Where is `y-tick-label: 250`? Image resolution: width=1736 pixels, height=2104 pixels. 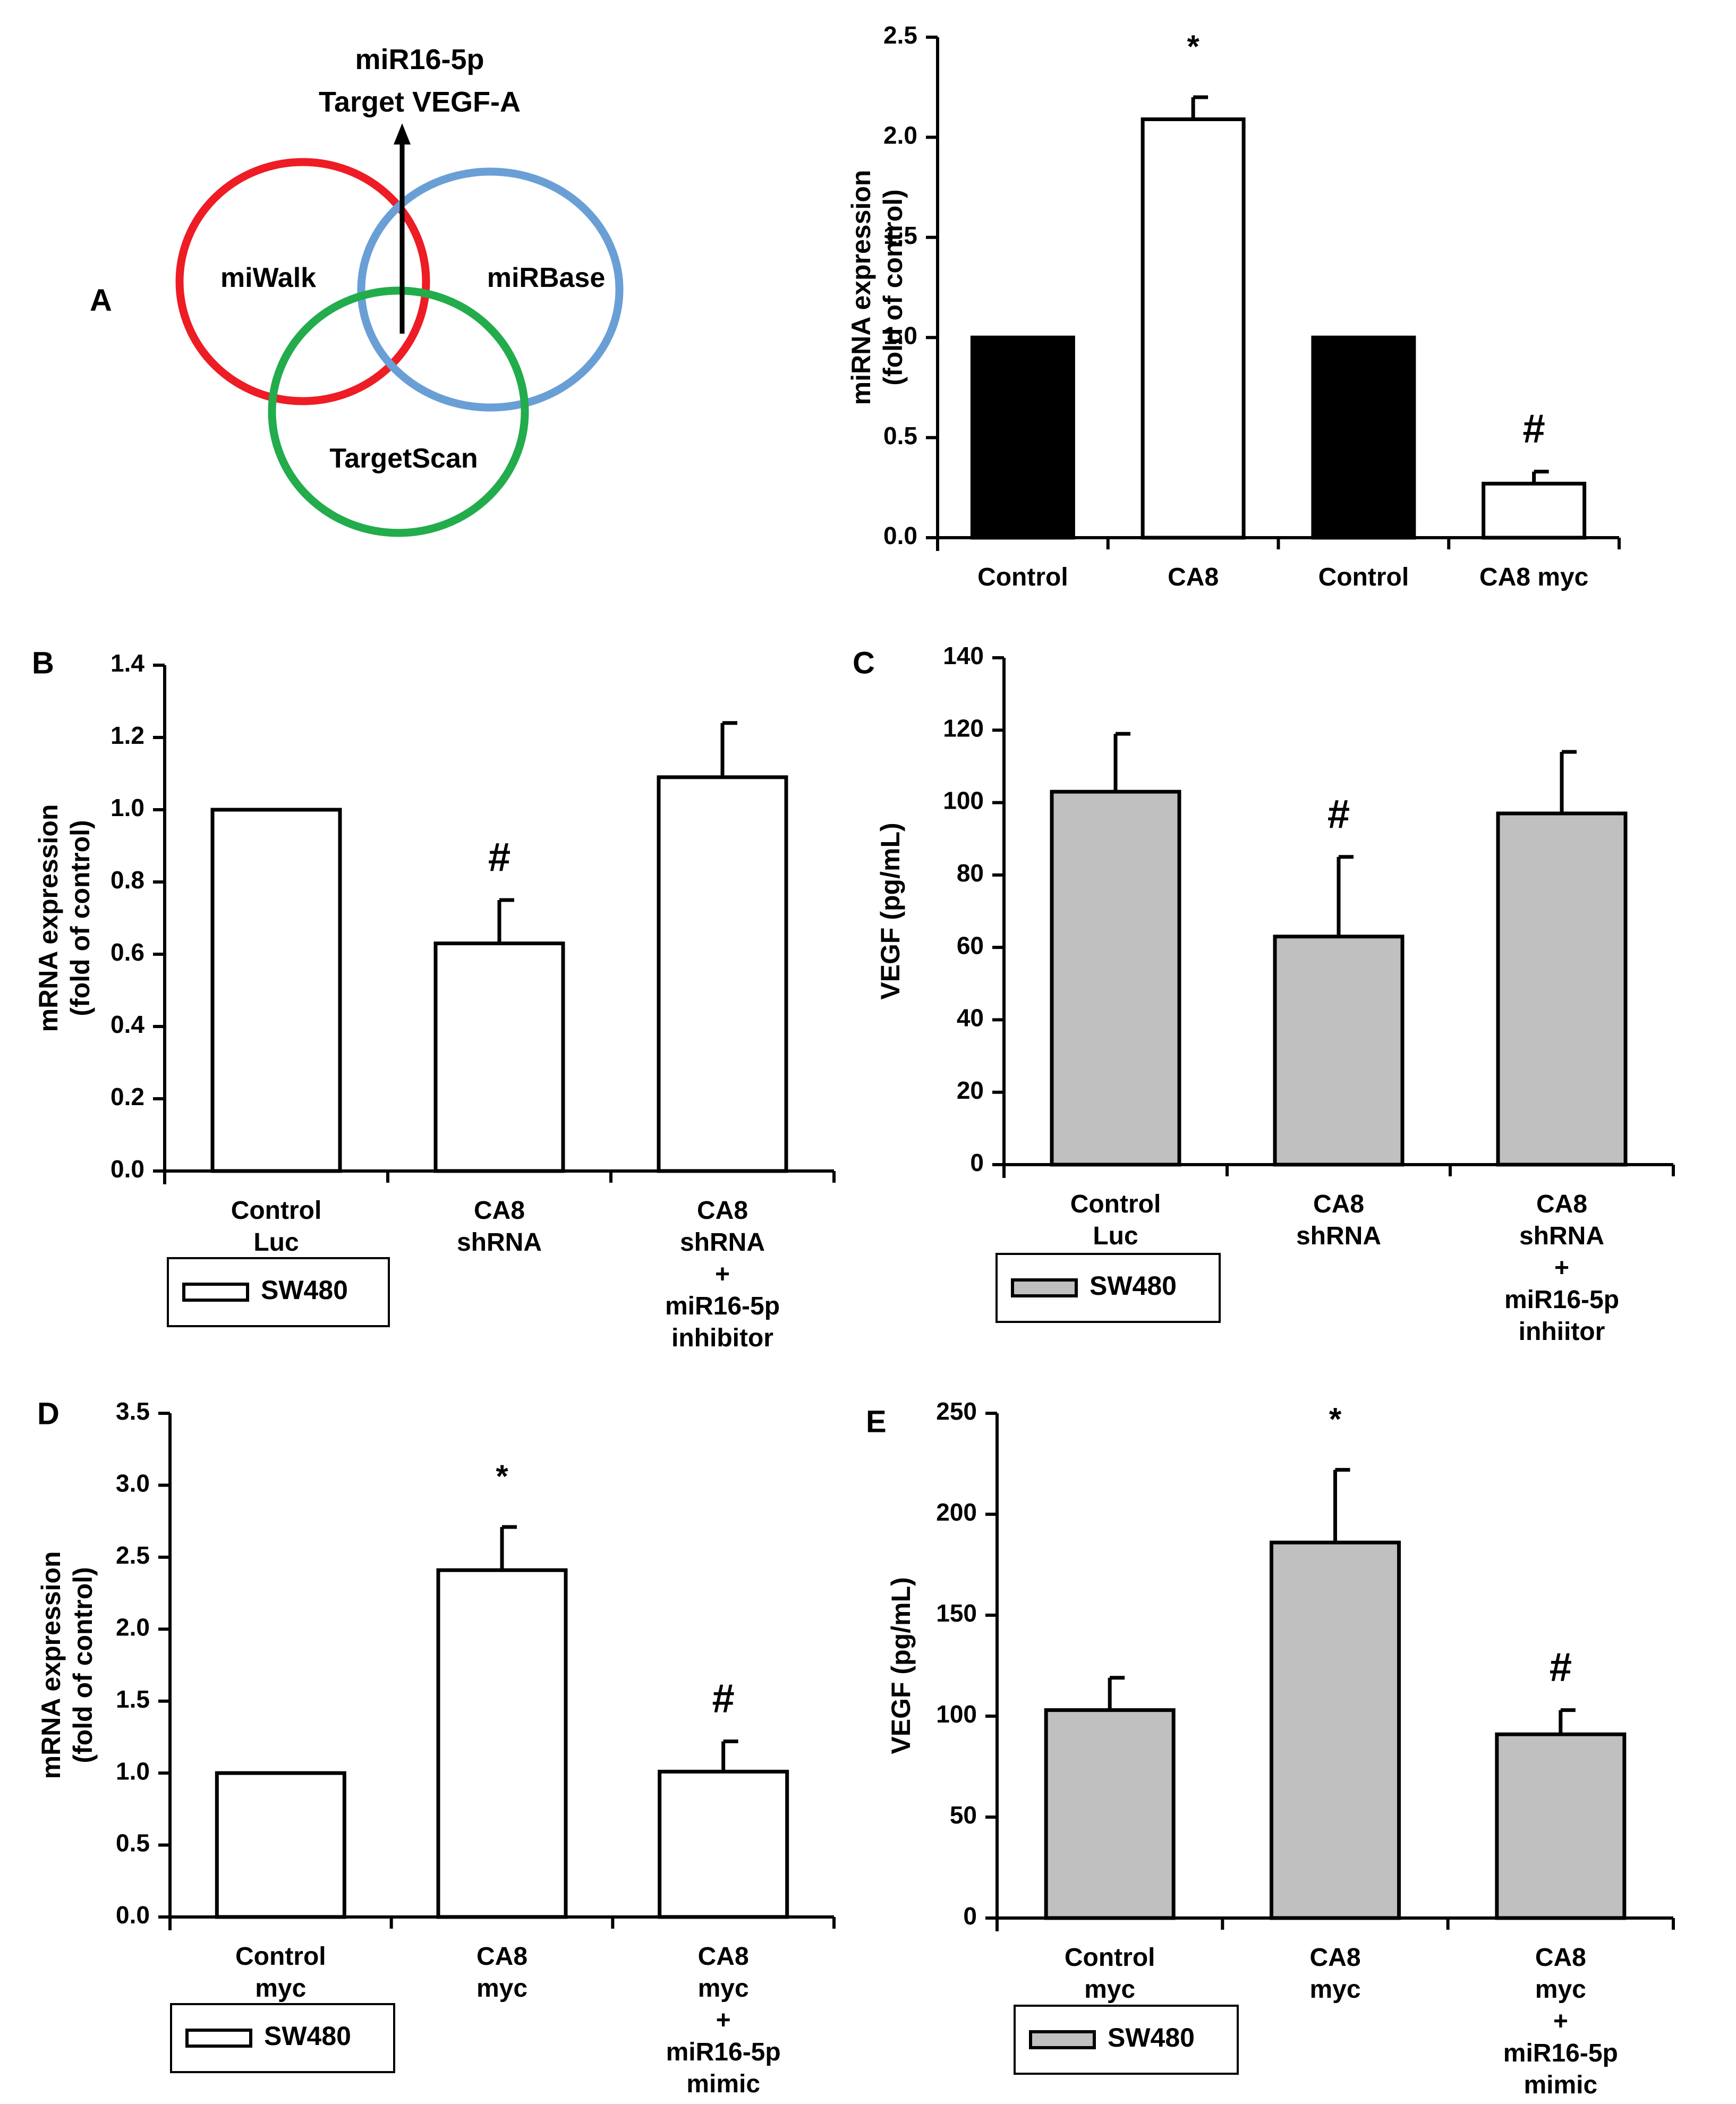
y-tick-label: 250 is located at coordinates (956, 1411).